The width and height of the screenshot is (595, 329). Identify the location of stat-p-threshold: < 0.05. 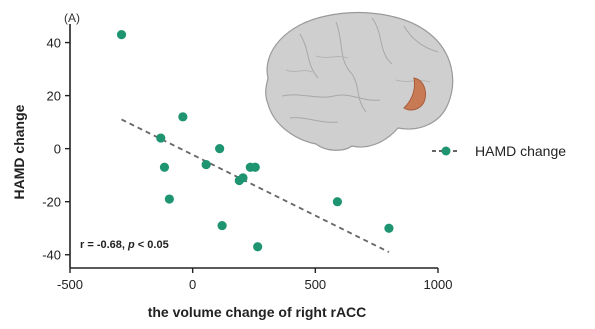
(152, 245).